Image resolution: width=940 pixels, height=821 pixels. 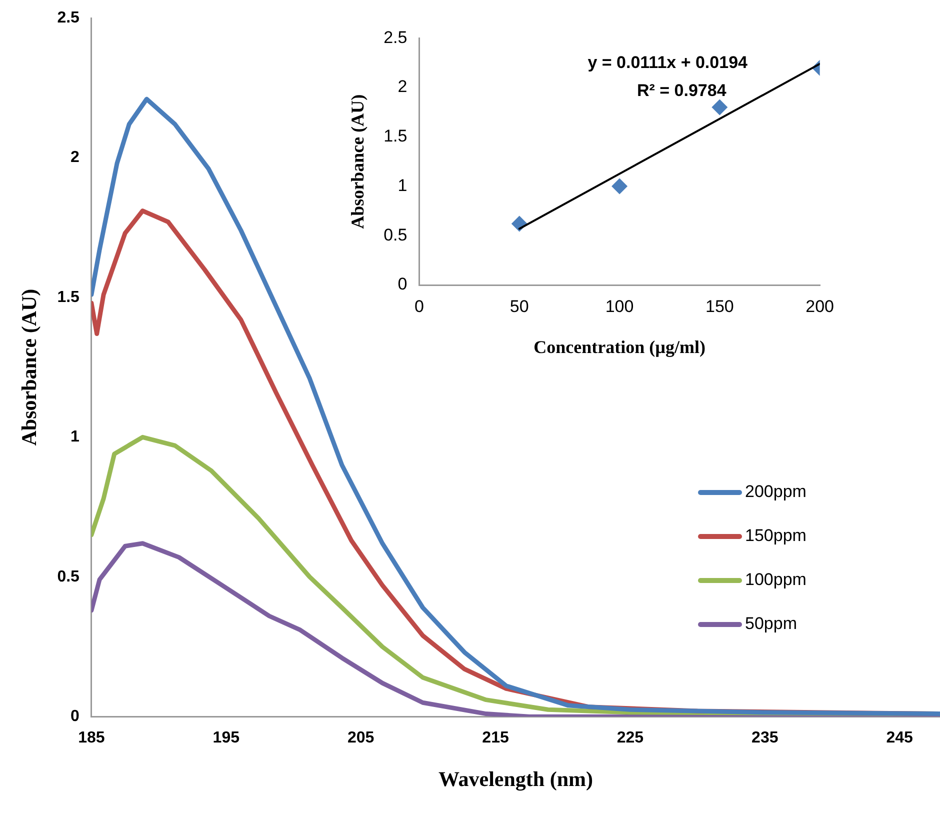 I want to click on annotation: y = 0.0111x + 0.0194, so click(x=668, y=62).